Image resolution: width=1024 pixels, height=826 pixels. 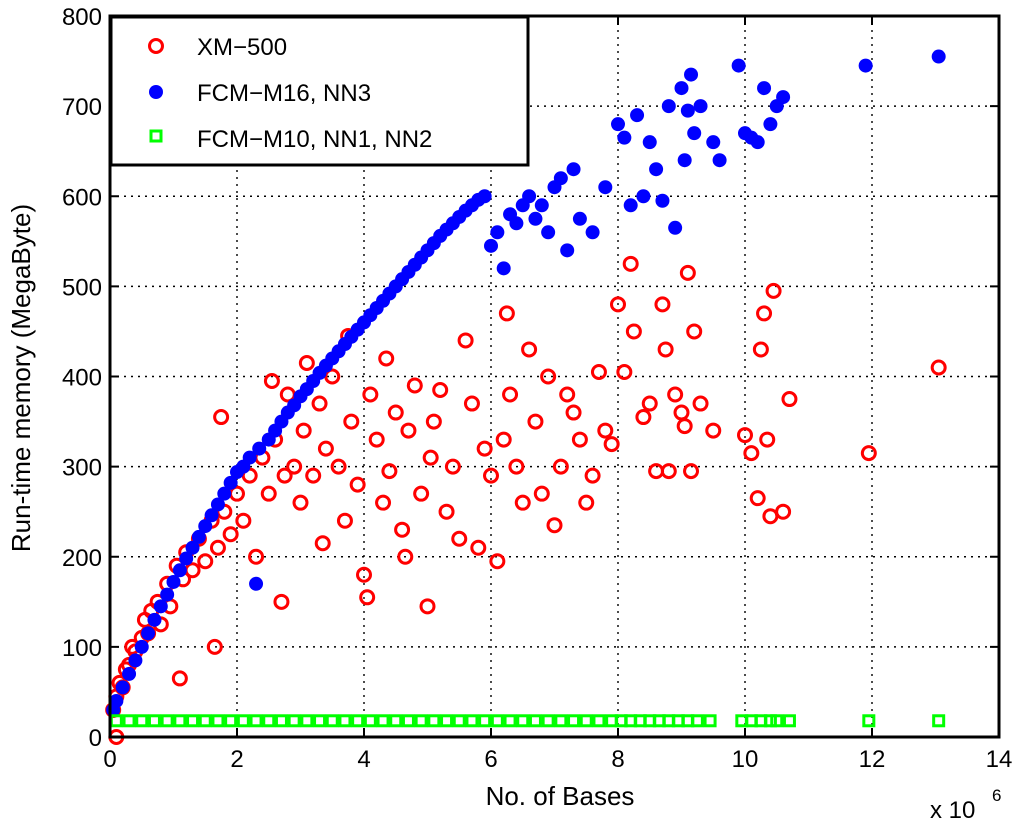 I want to click on x-multiplier-label: x 10, so click(x=952, y=810).